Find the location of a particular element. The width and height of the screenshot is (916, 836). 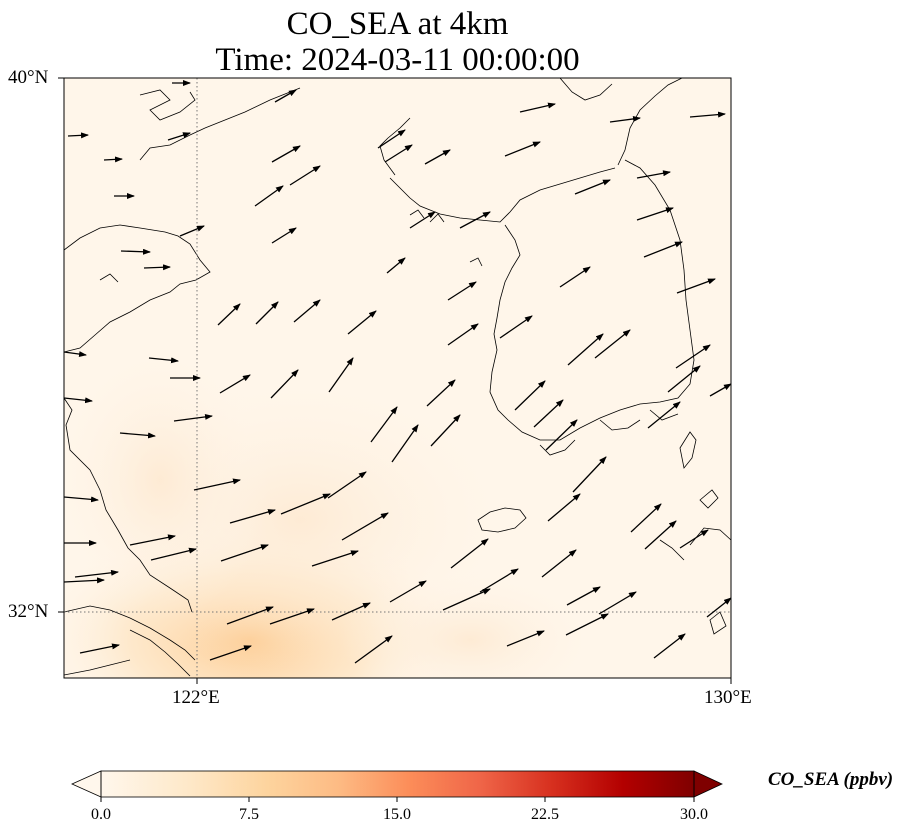

lat-label-40n: 40°N is located at coordinates (28, 77).